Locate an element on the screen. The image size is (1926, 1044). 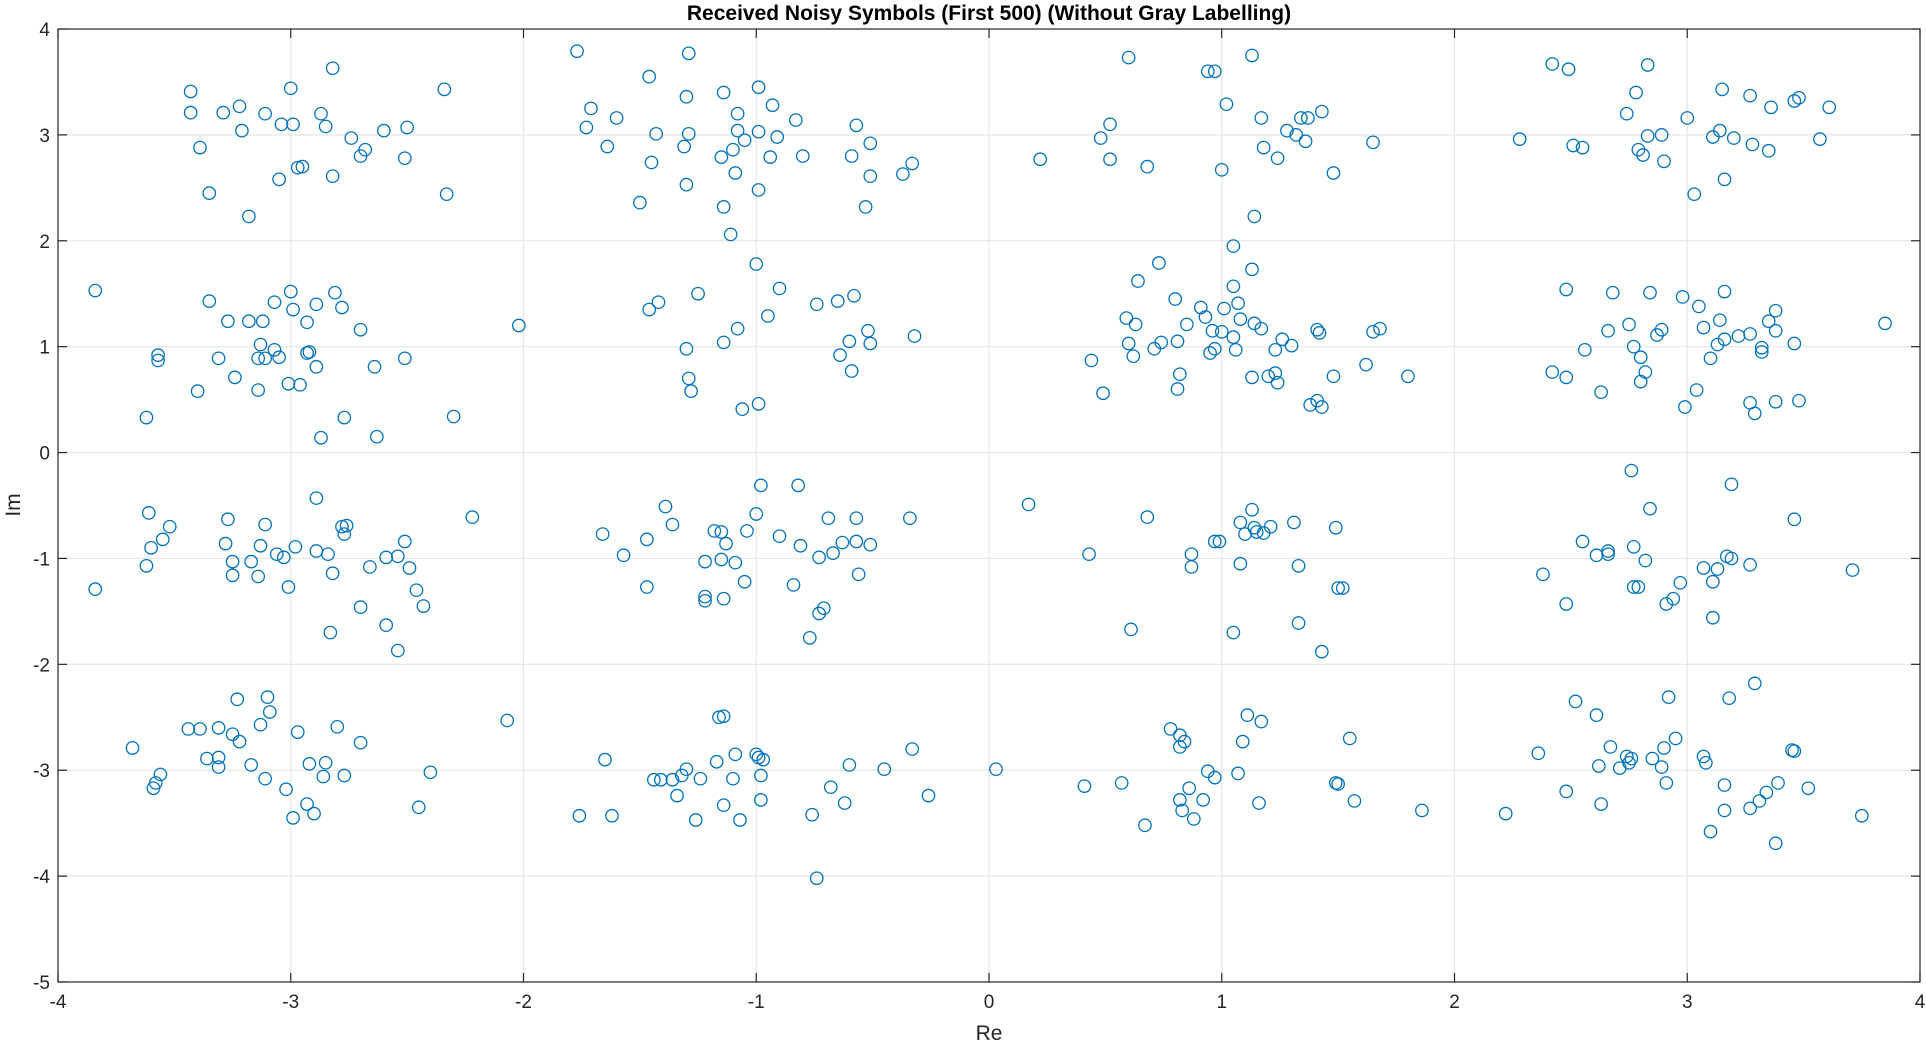
x-tick-label: -1 is located at coordinates (756, 1002).